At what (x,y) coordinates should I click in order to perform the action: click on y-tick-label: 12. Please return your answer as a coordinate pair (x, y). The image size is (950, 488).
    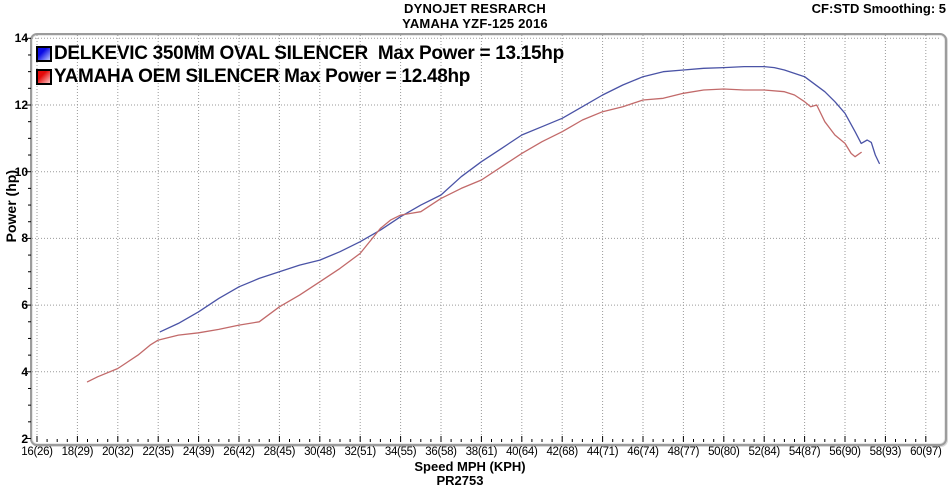
    Looking at the image, I should click on (21, 105).